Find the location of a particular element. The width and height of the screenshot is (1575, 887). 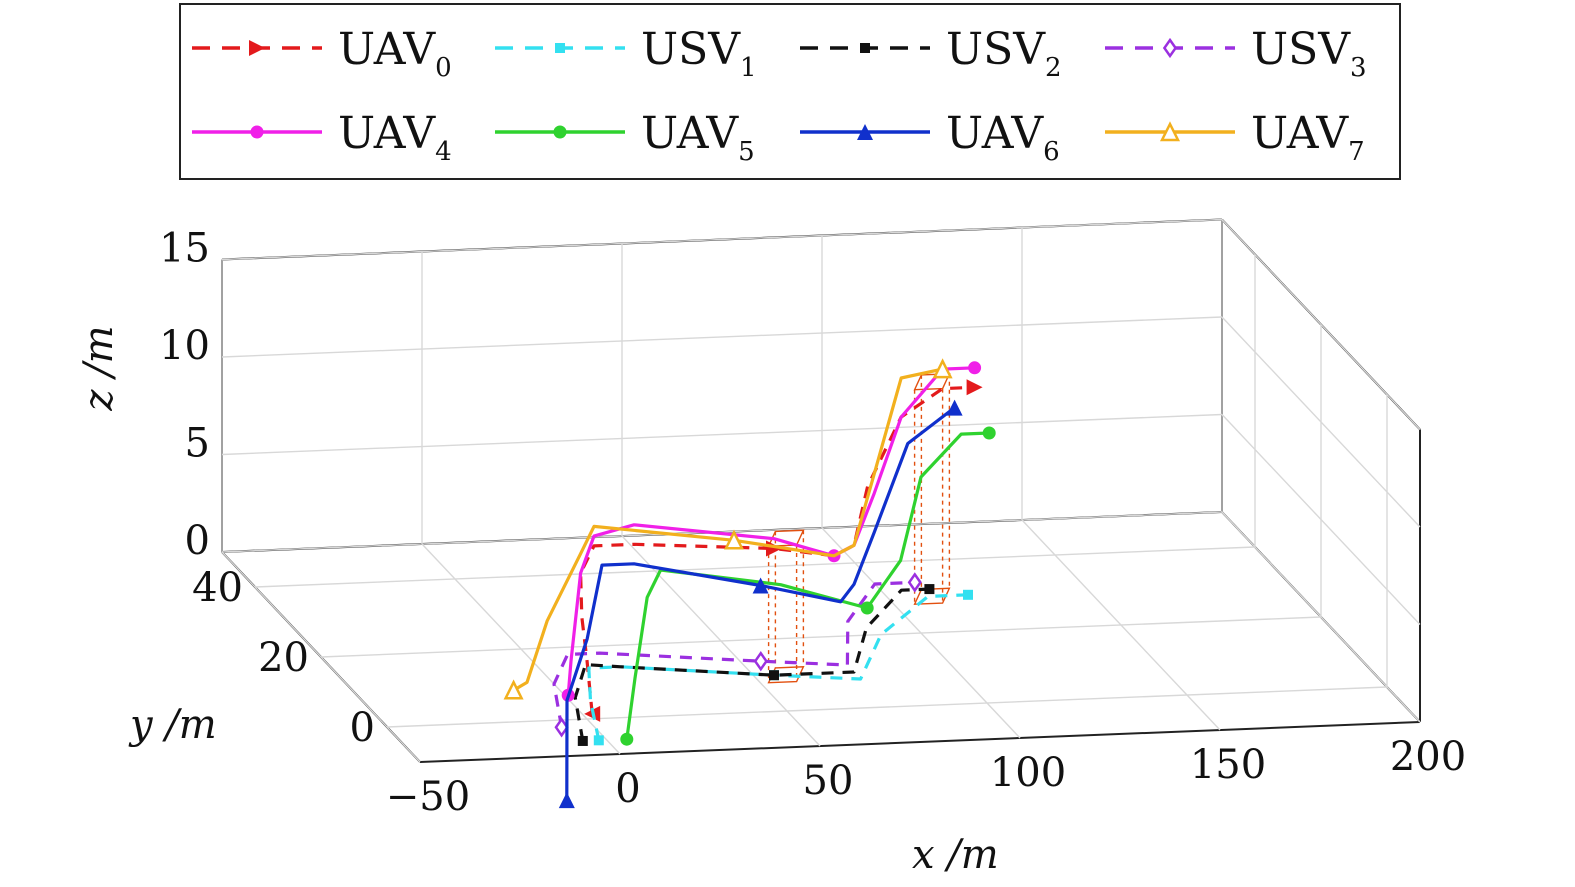

tick-label: 20 is located at coordinates (283, 658).